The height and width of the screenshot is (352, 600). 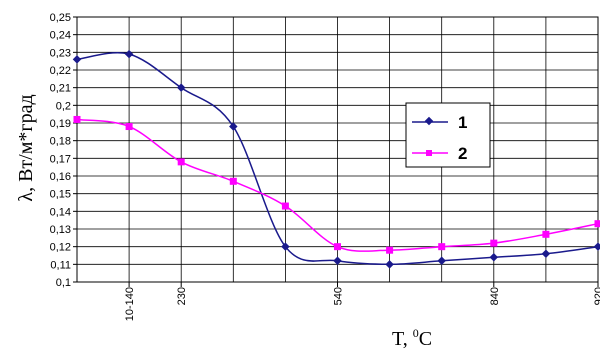 I want to click on y-tick-label: 0,17, so click(x=60, y=159).